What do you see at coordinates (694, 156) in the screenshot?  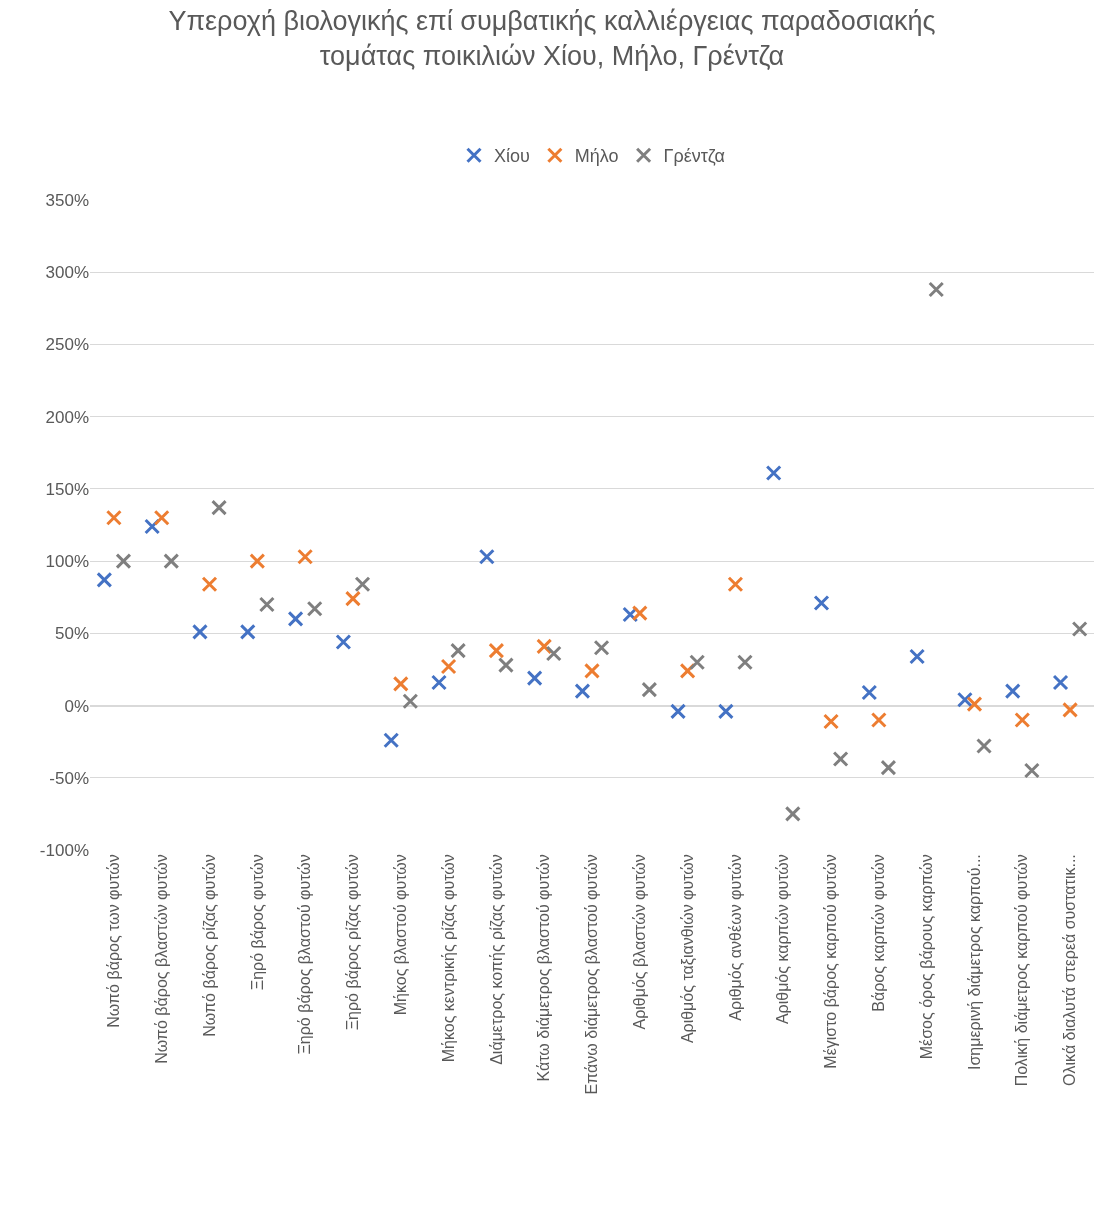 I see `legend-label: Γρέντζα` at bounding box center [694, 156].